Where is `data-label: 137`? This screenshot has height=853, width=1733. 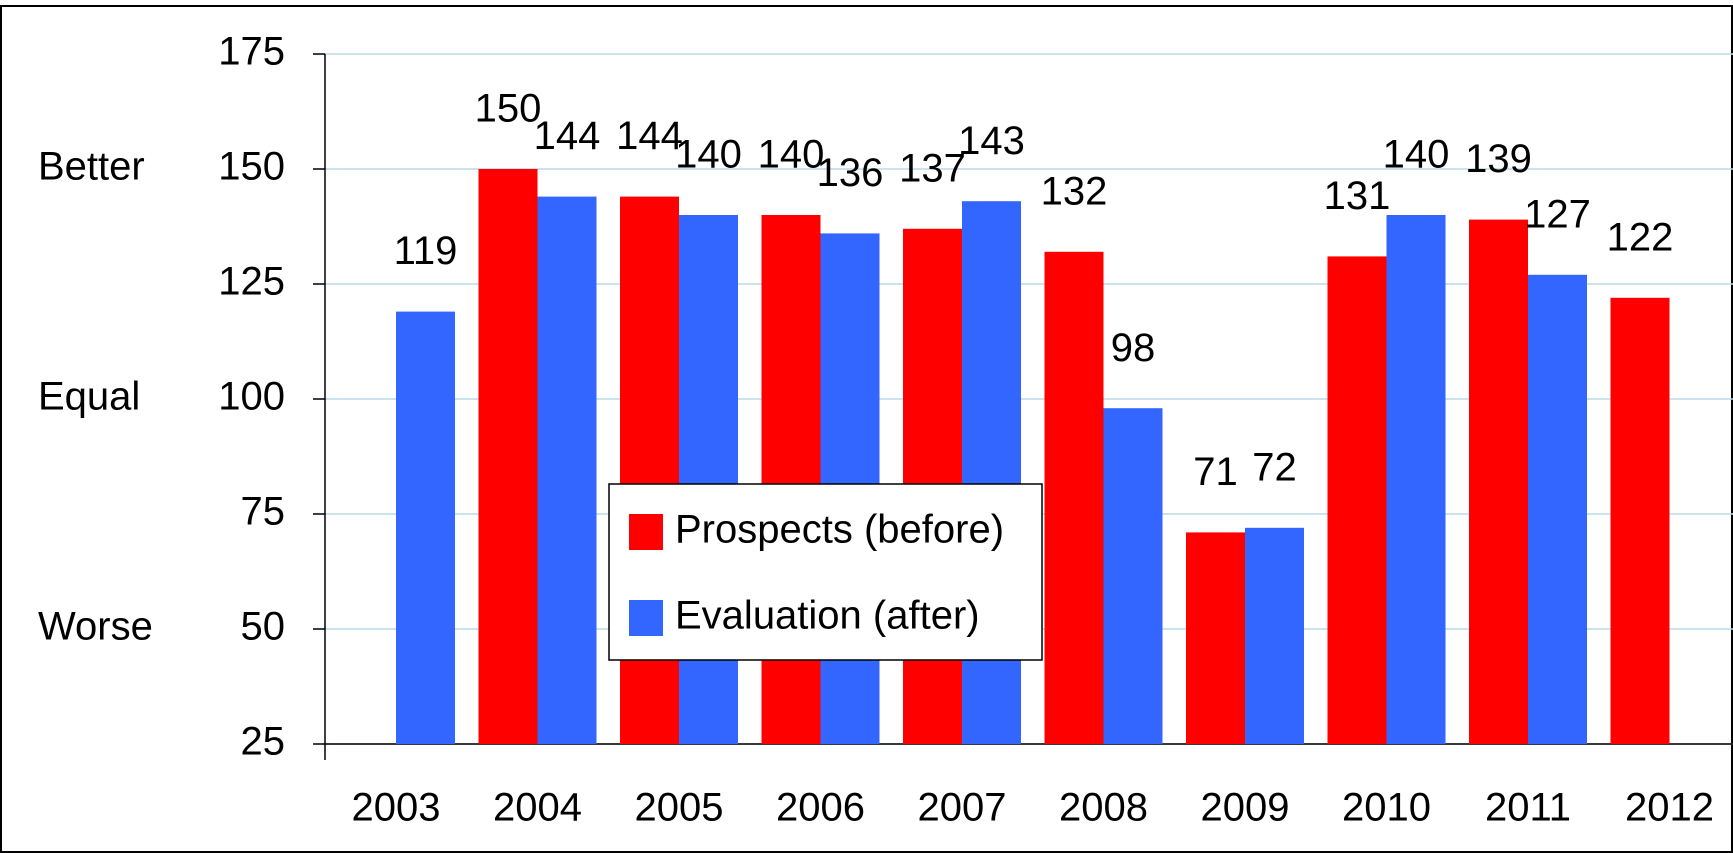
data-label: 137 is located at coordinates (932, 168).